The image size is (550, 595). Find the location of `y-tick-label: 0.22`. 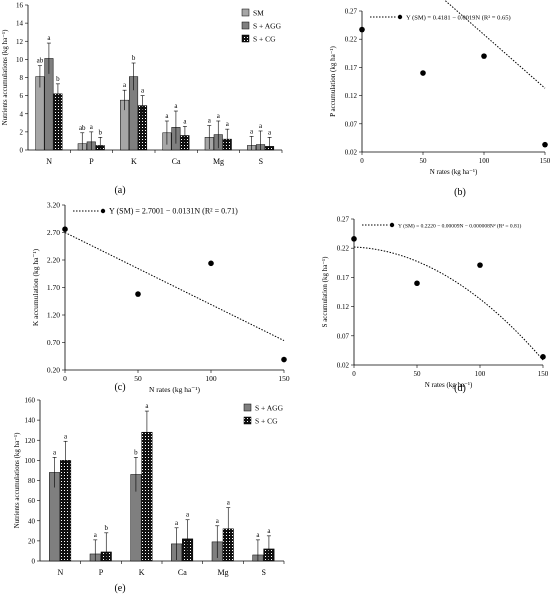

y-tick-label: 0.22 is located at coordinates (343, 249).